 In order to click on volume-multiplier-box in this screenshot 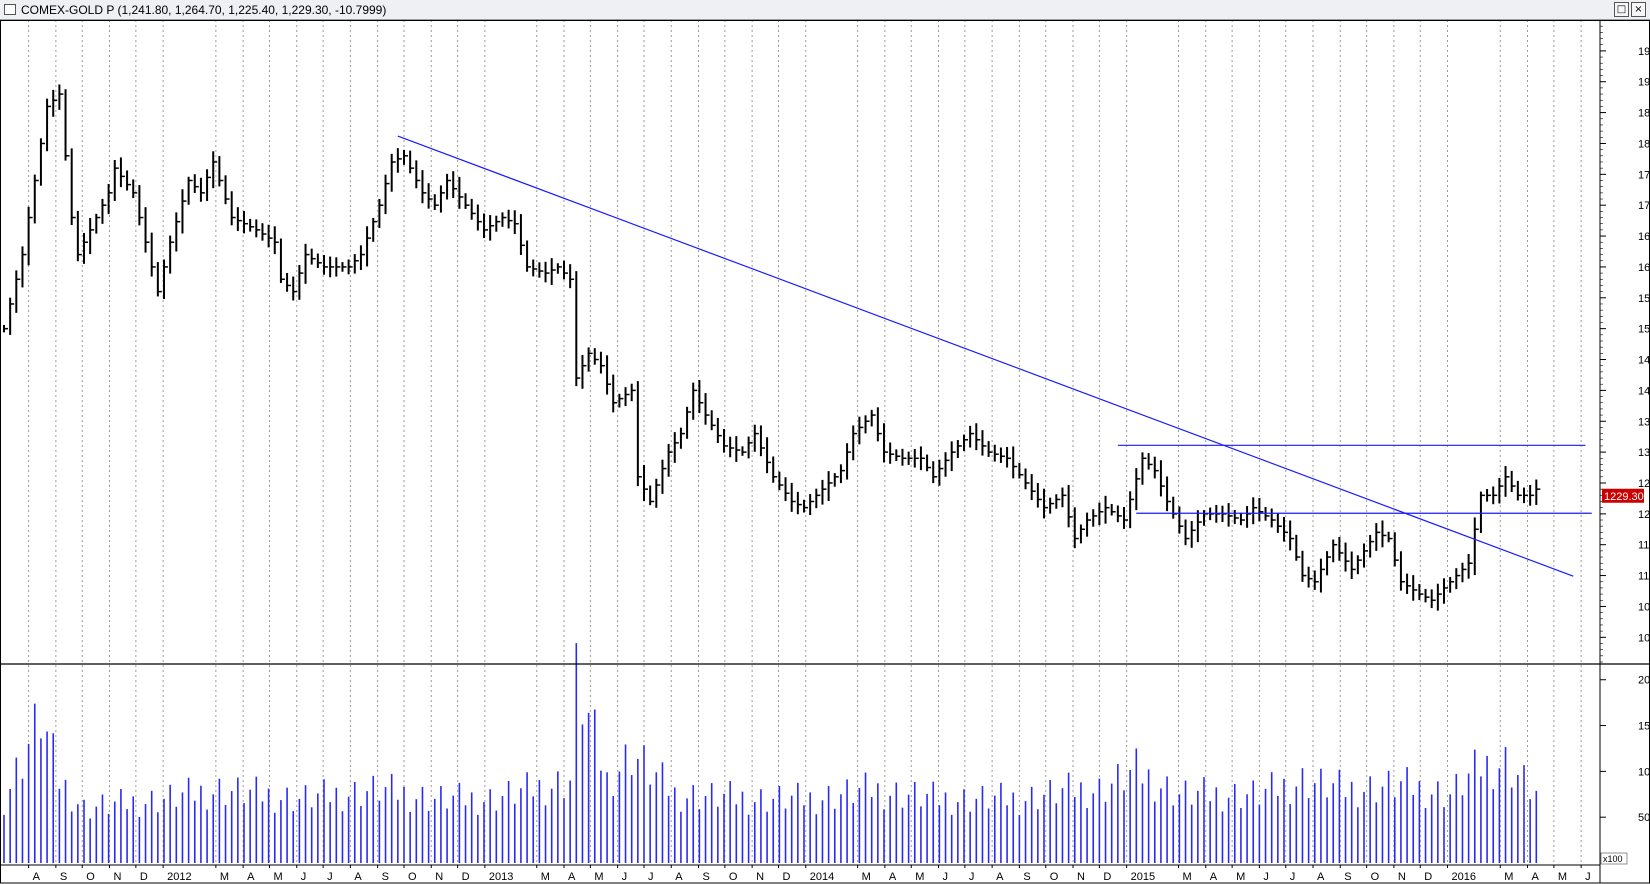, I will do `click(1614, 858)`.